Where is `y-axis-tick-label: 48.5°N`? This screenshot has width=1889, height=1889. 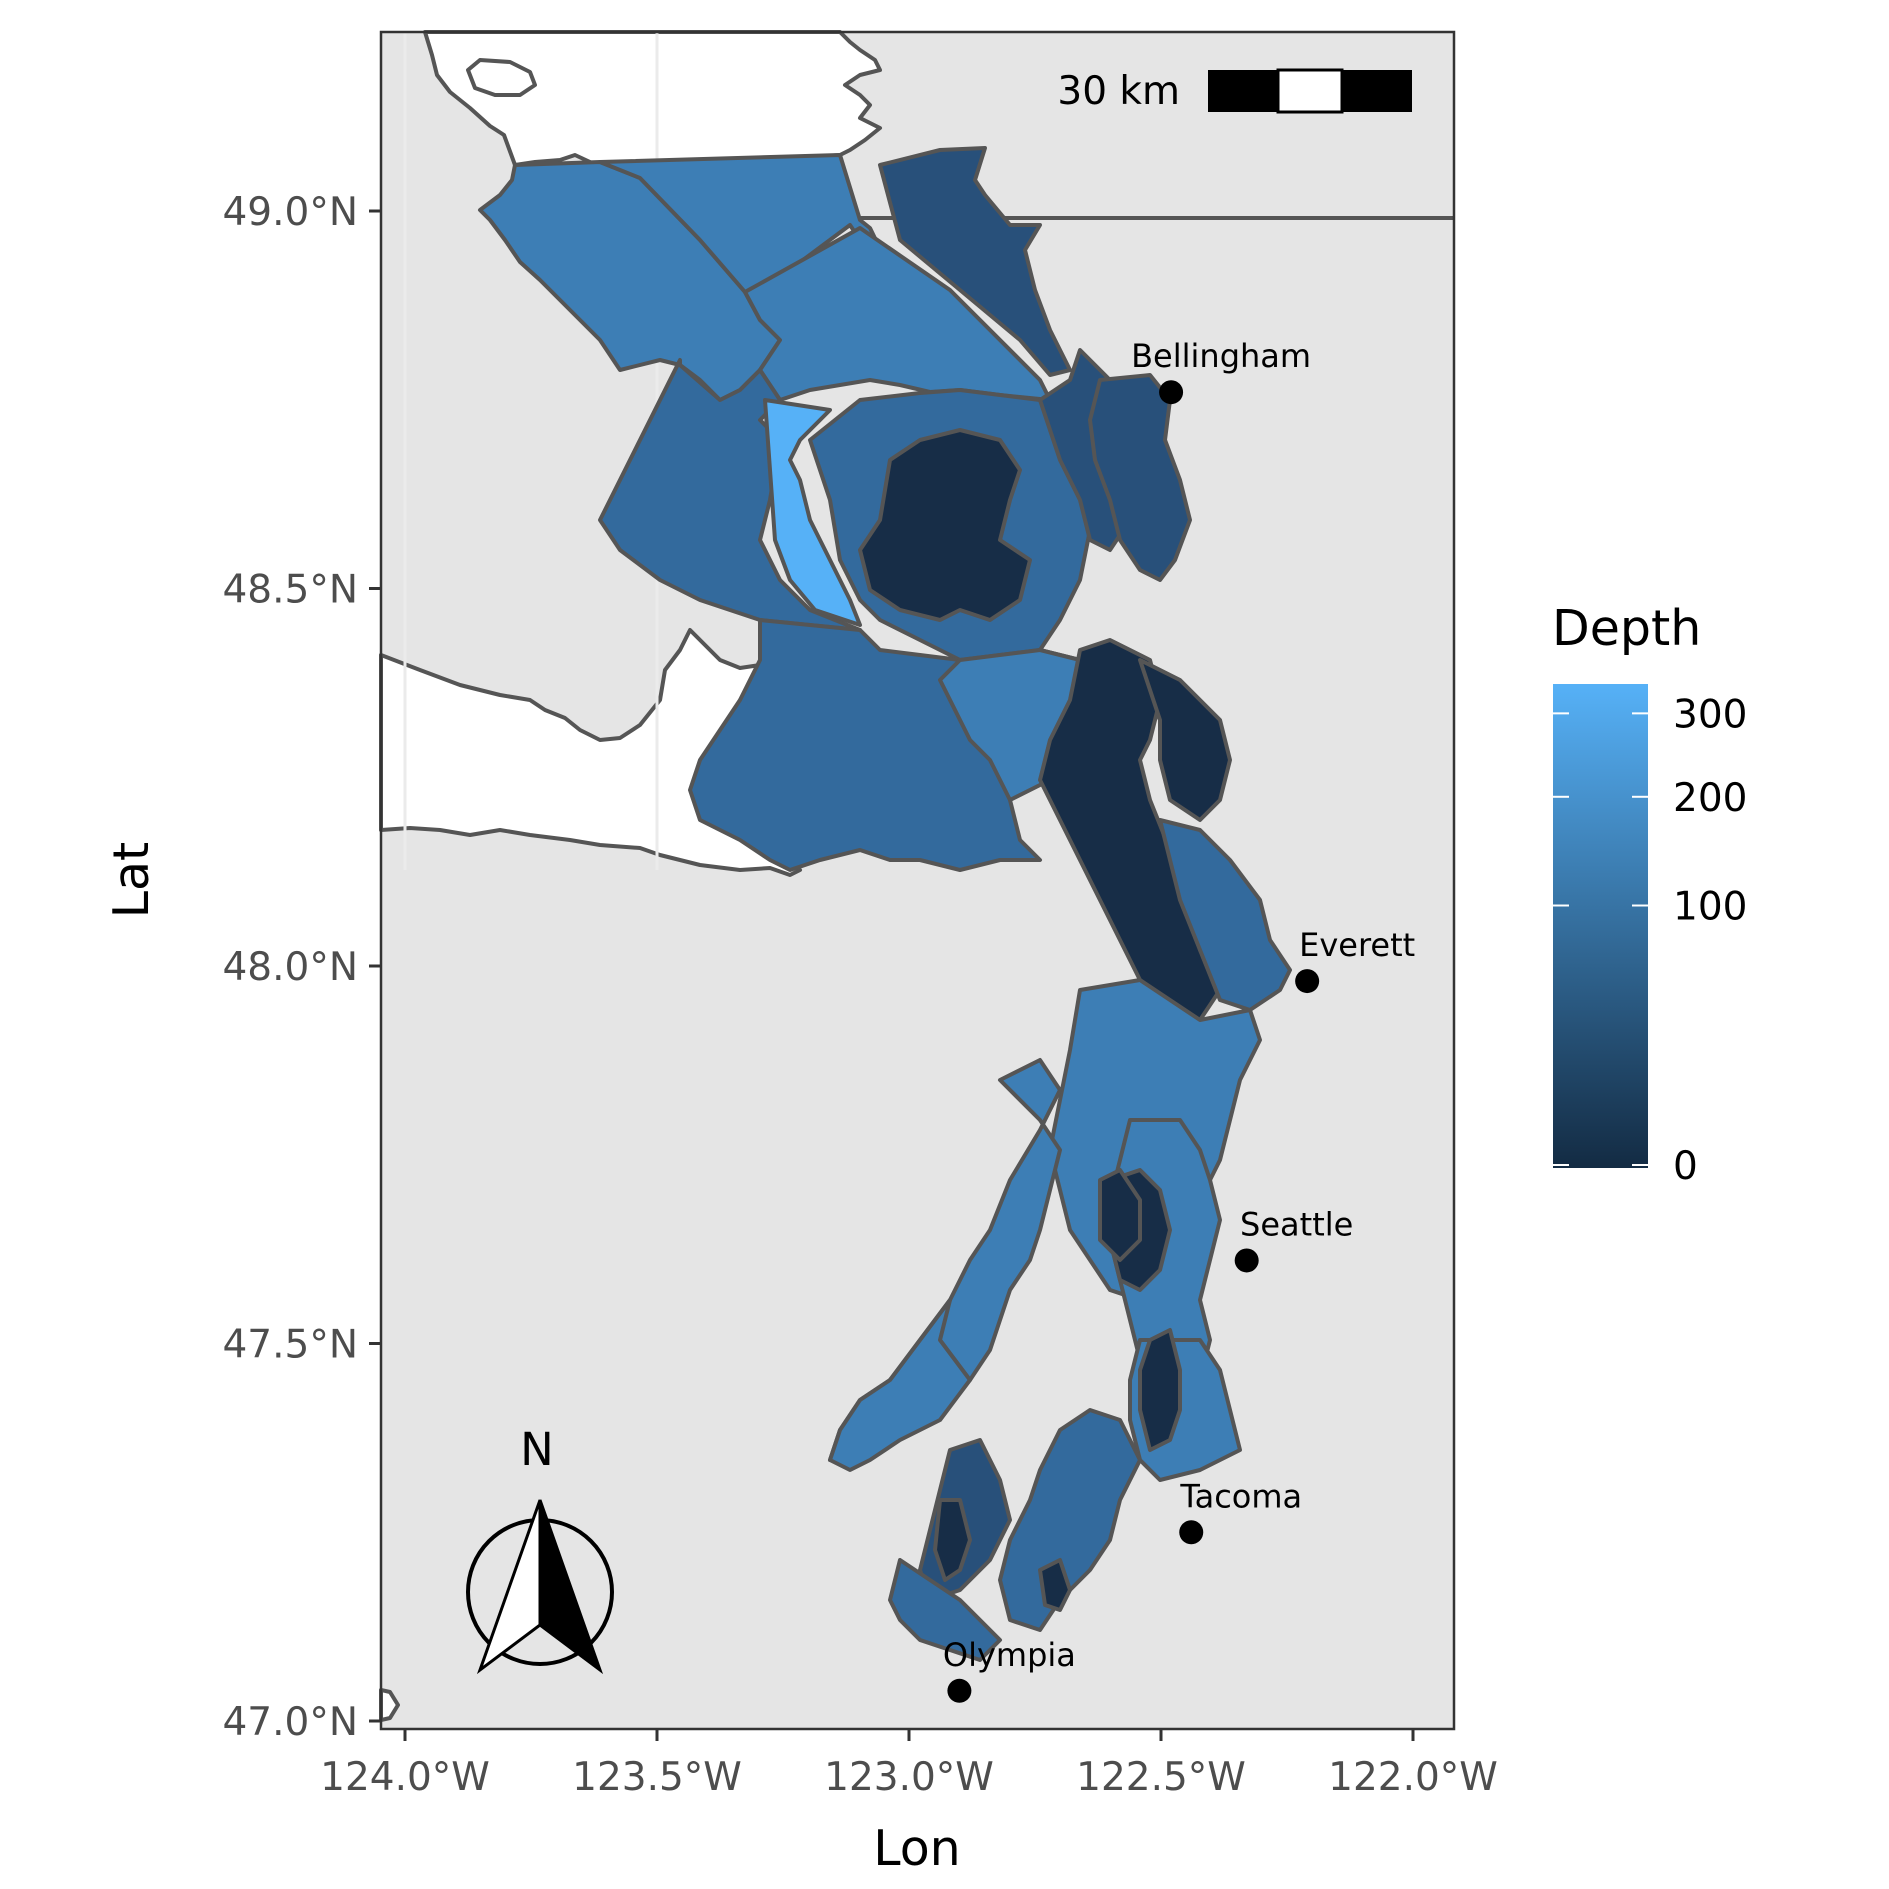
y-axis-tick-label: 48.5°N is located at coordinates (290, 590).